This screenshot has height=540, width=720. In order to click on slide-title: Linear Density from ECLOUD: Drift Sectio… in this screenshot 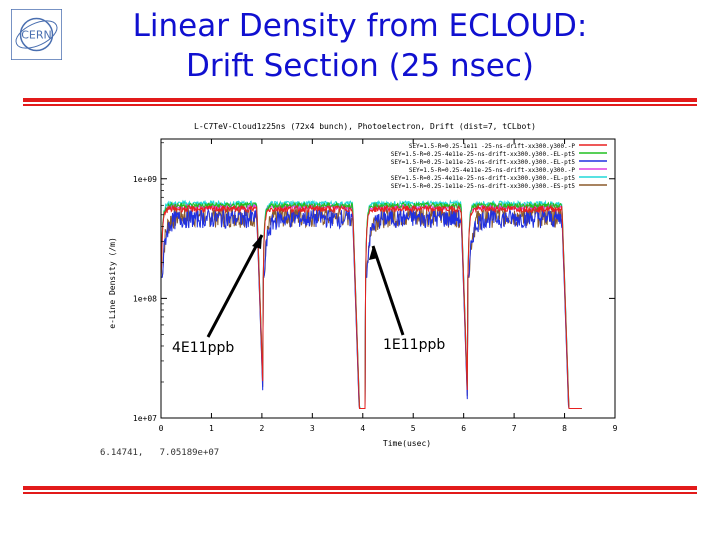, I will do `click(360, 46)`.